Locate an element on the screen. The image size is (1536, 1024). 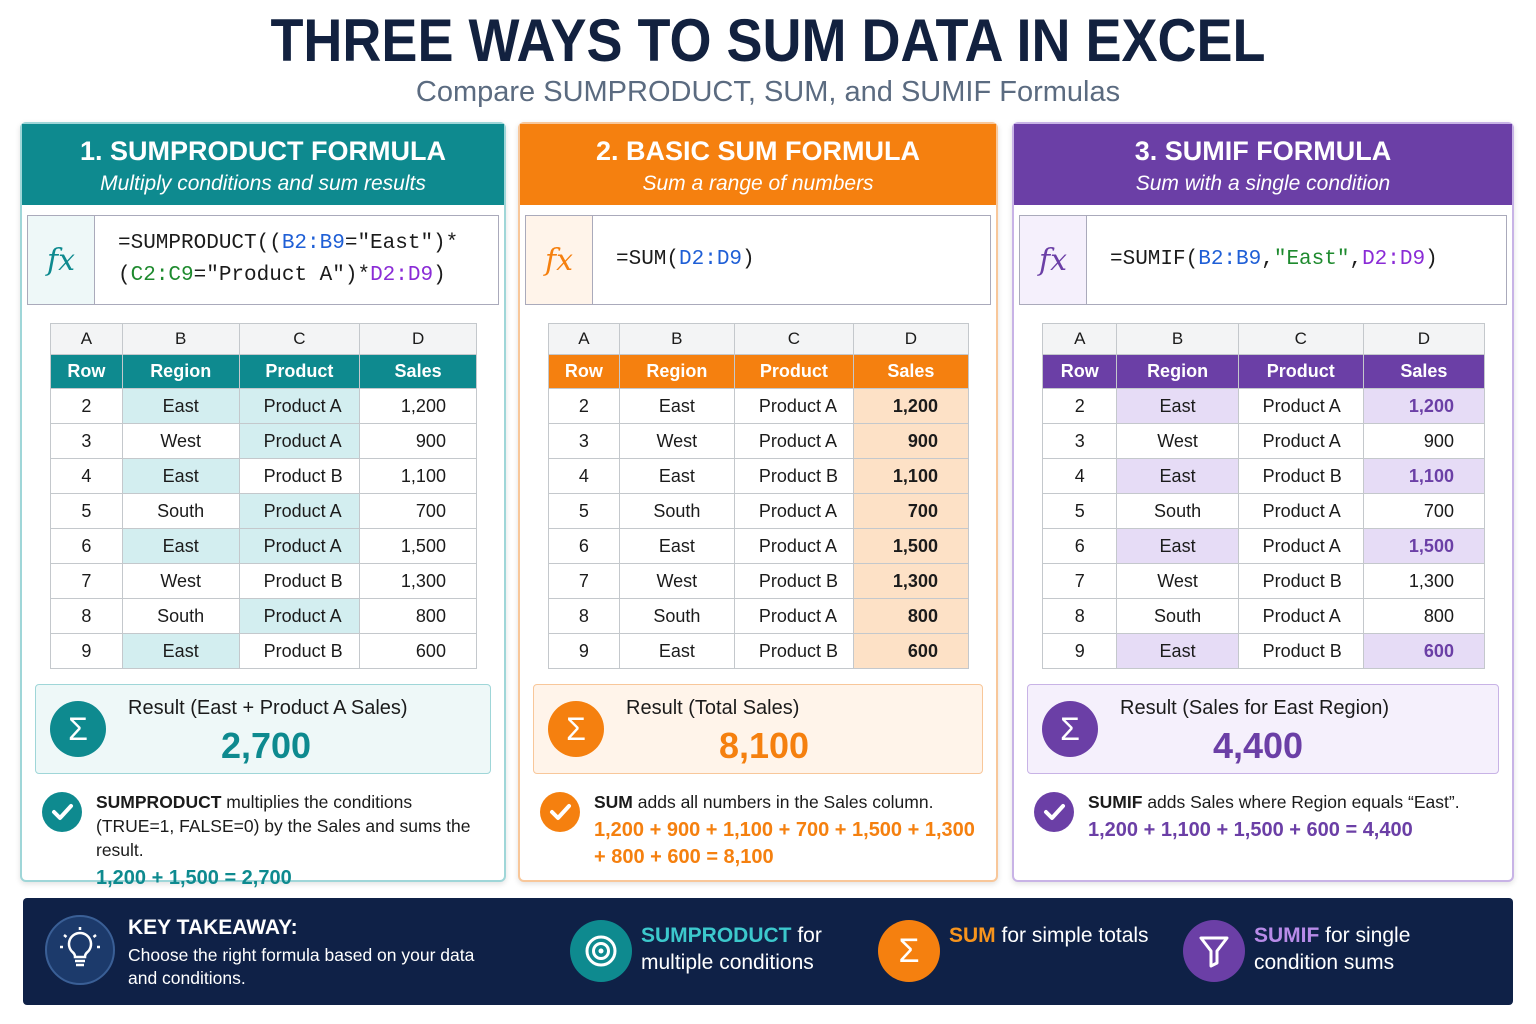
table-cell: 900 is located at coordinates (418, 441).